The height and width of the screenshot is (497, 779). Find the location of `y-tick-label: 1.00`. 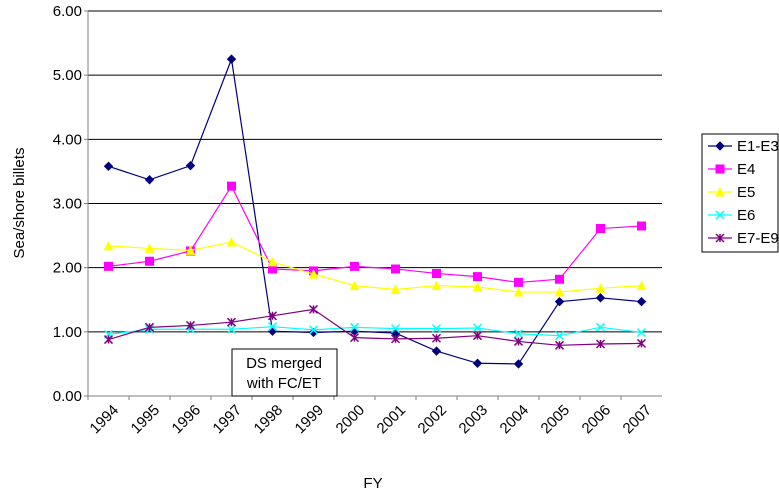

y-tick-label: 1.00 is located at coordinates (67, 332).